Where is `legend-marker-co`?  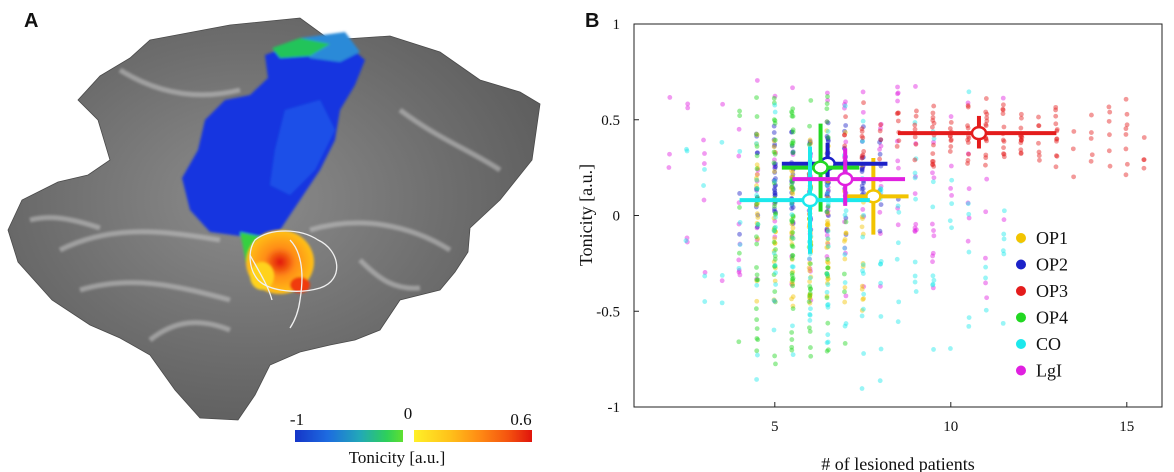 legend-marker-co is located at coordinates (1021, 344).